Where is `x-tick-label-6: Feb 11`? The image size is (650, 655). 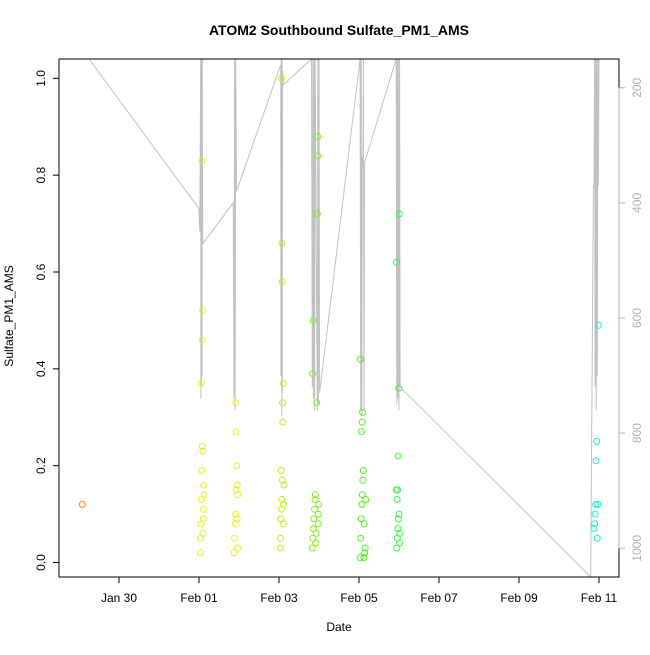
x-tick-label-6: Feb 11 is located at coordinates (599, 598).